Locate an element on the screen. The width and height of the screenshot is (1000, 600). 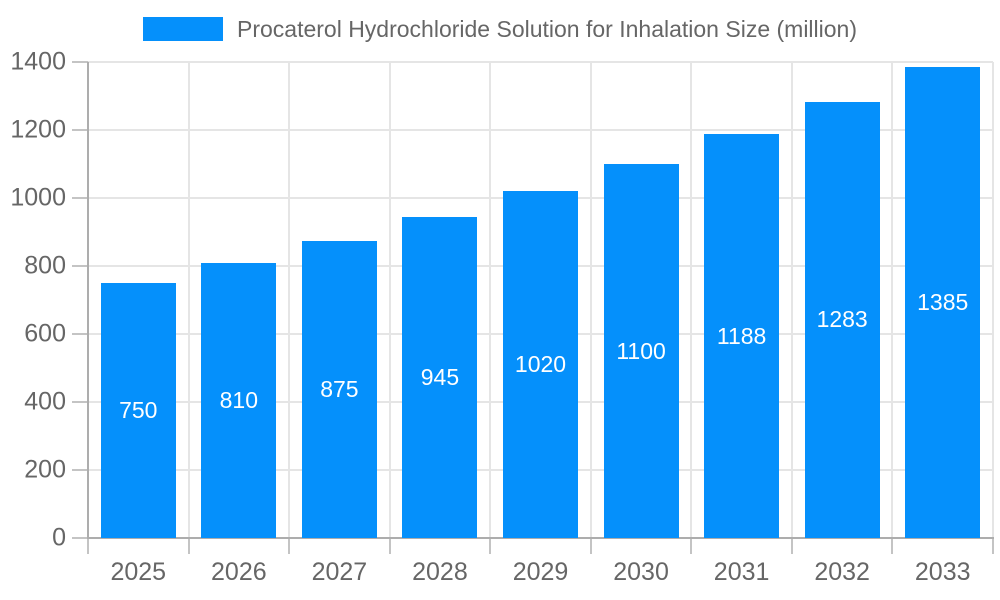
y-axis-tick-label: 800 is located at coordinates (45, 265).